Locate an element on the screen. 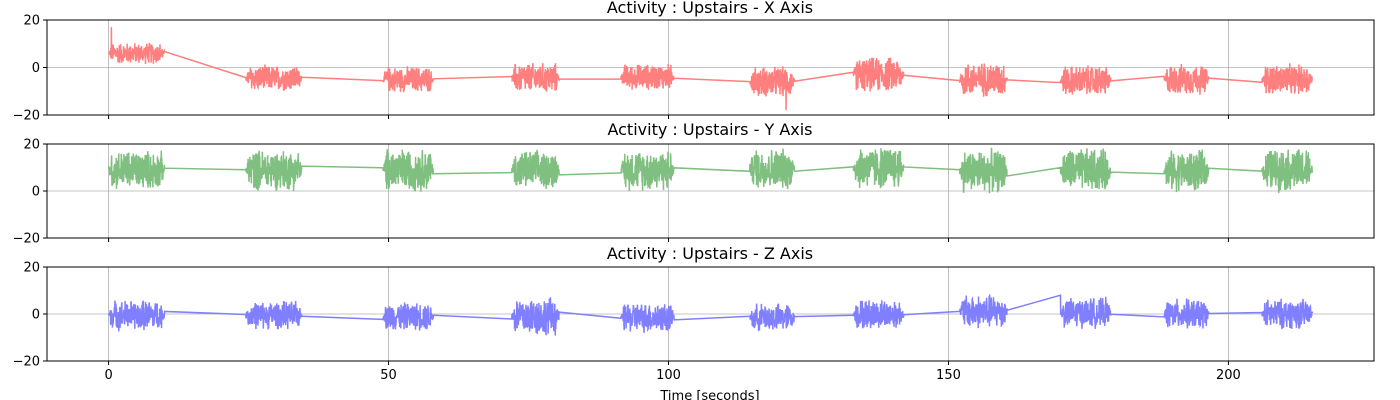 This screenshot has height=400, width=1400. x-tick-label: 200 is located at coordinates (1228, 375).